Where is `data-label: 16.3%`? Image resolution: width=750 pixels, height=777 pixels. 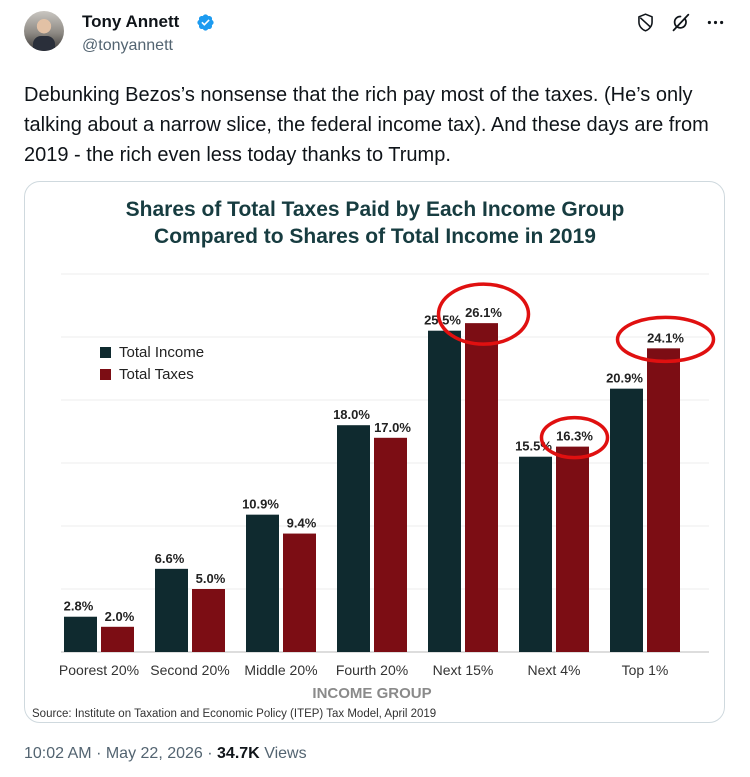 data-label: 16.3% is located at coordinates (574, 436).